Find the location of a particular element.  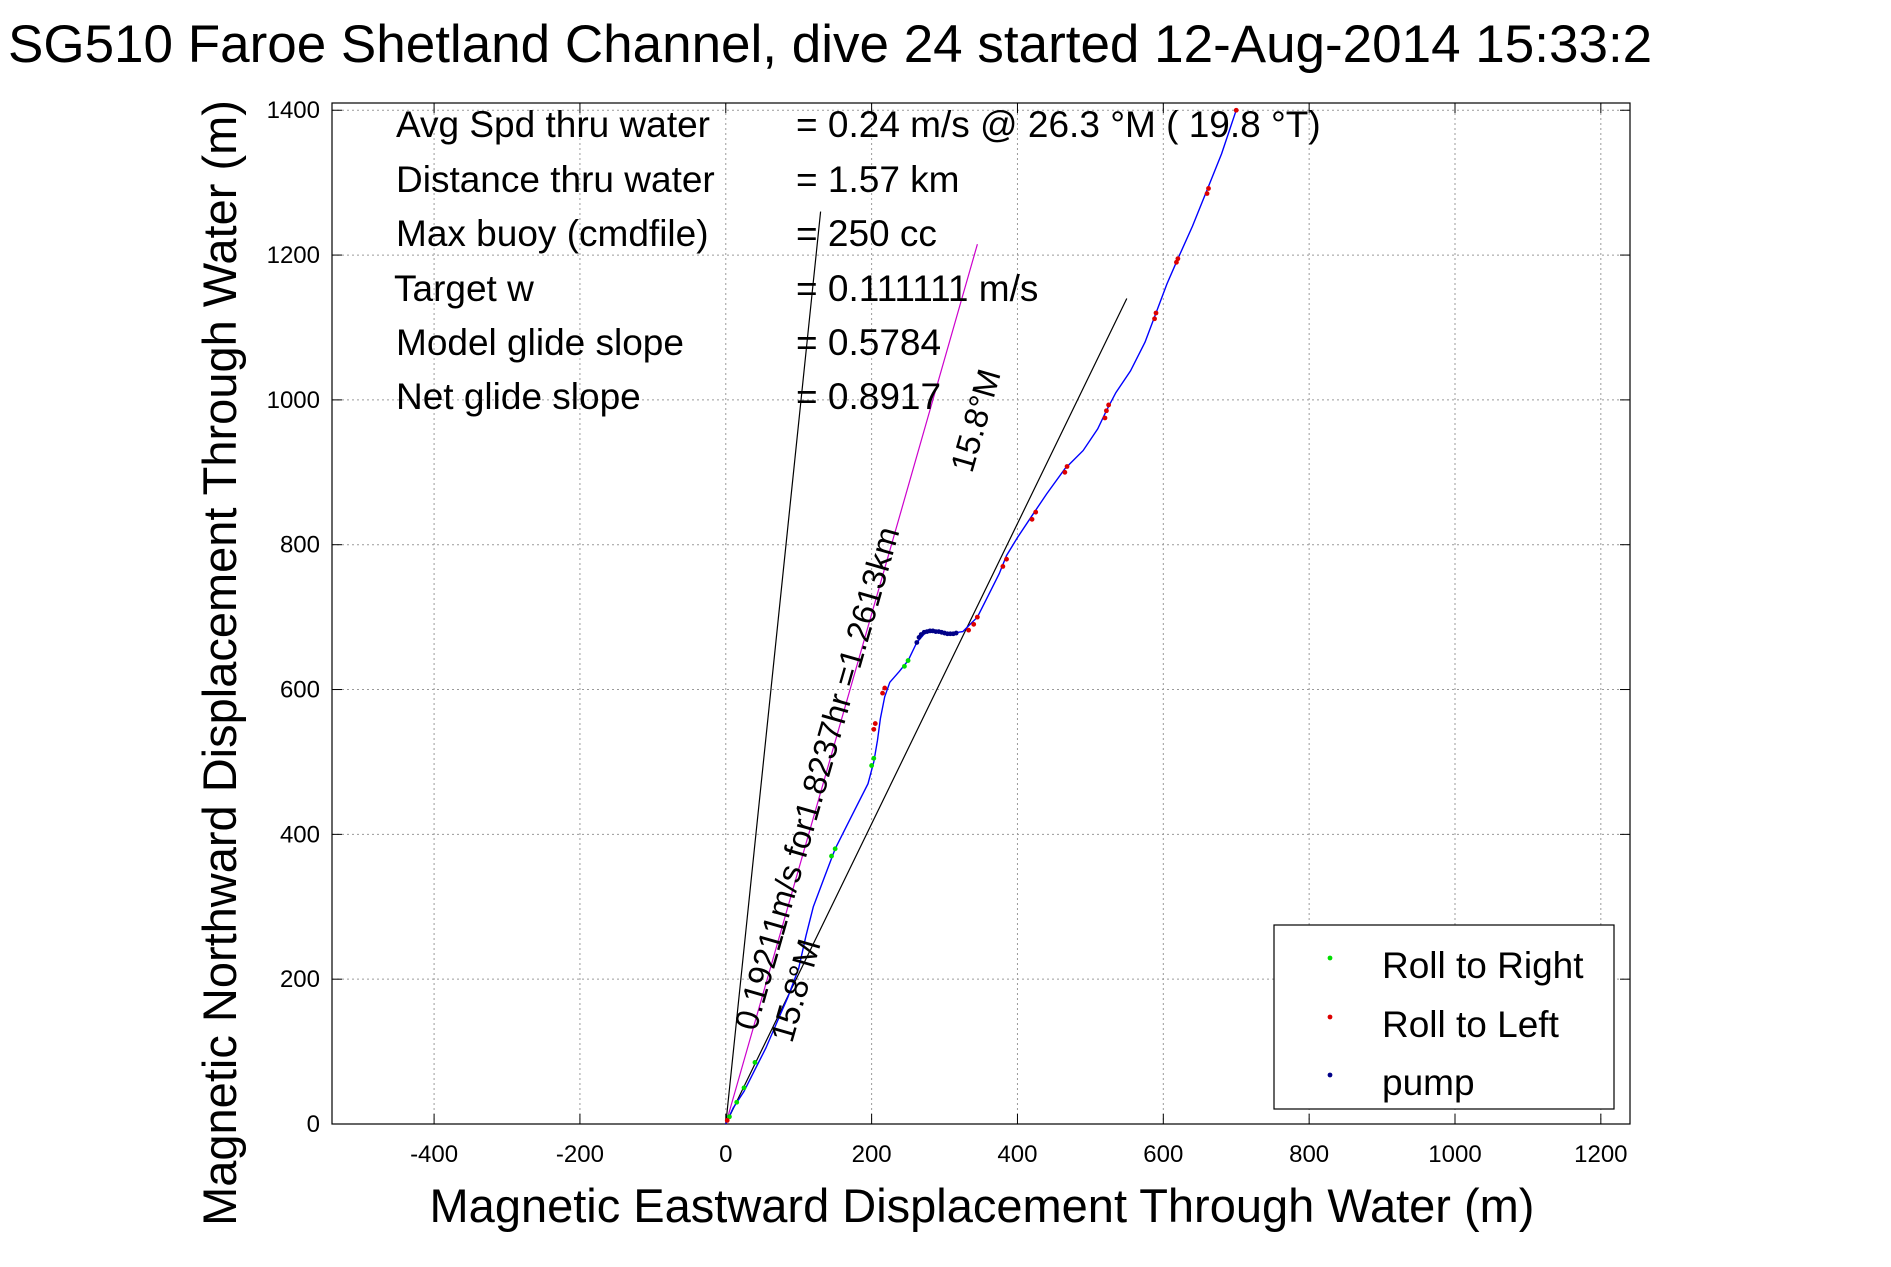

legend-marker-pump is located at coordinates (1330, 1075).